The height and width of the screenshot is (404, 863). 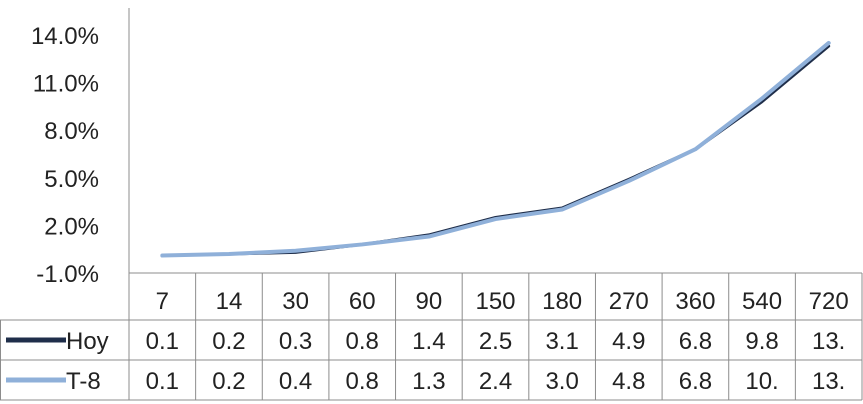 I want to click on table-cell-hoy: 3.1, so click(x=561, y=341).